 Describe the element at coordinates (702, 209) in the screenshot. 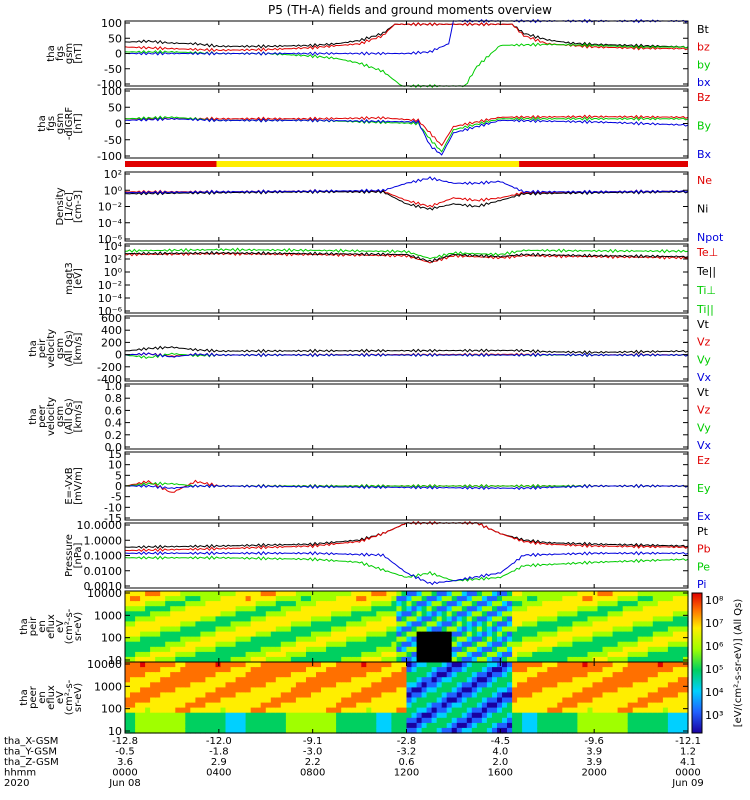

I see `legend-Ni: Ni` at that location.